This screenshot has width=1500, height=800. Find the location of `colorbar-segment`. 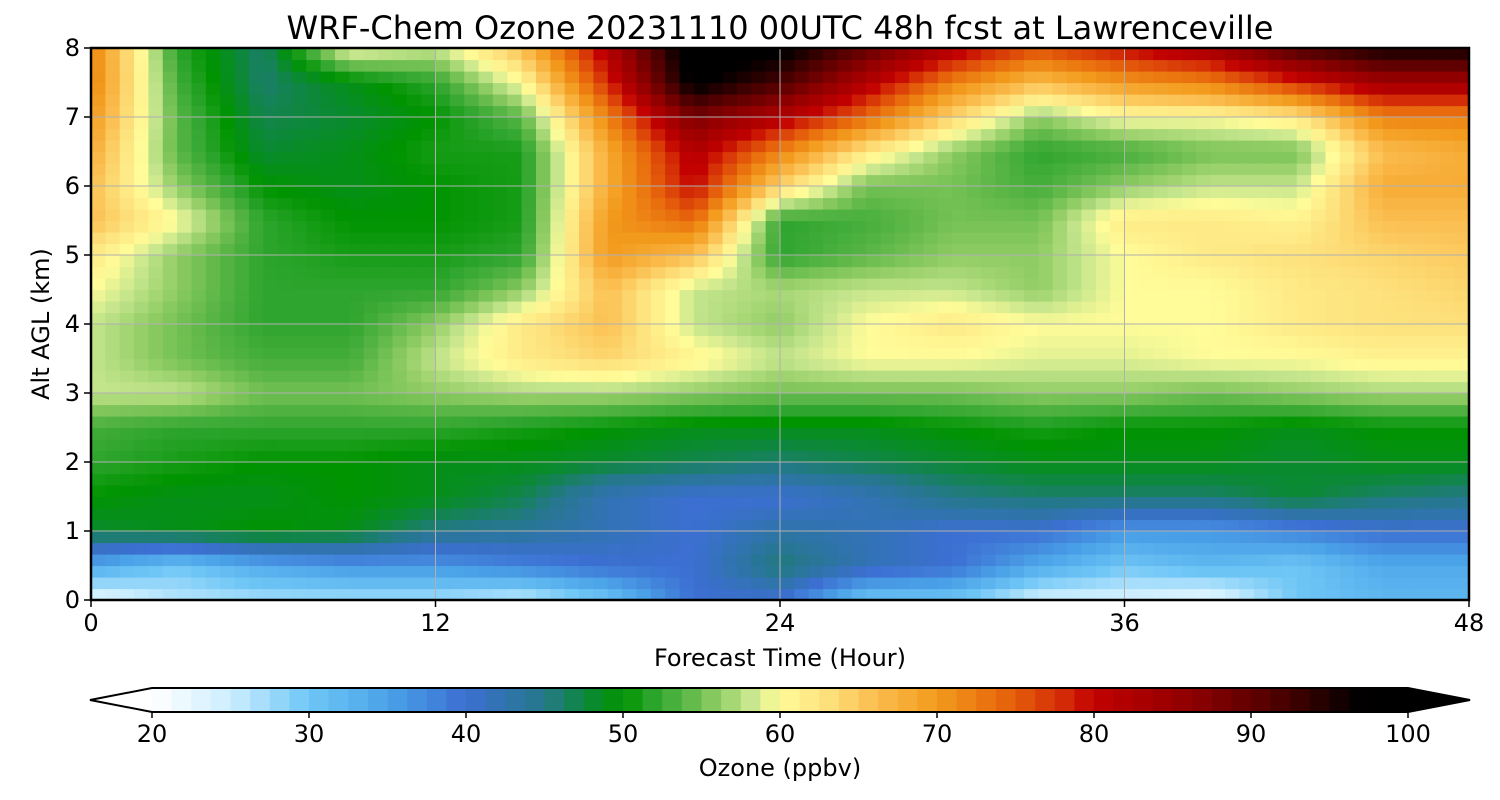

colorbar-segment is located at coordinates (319, 700).